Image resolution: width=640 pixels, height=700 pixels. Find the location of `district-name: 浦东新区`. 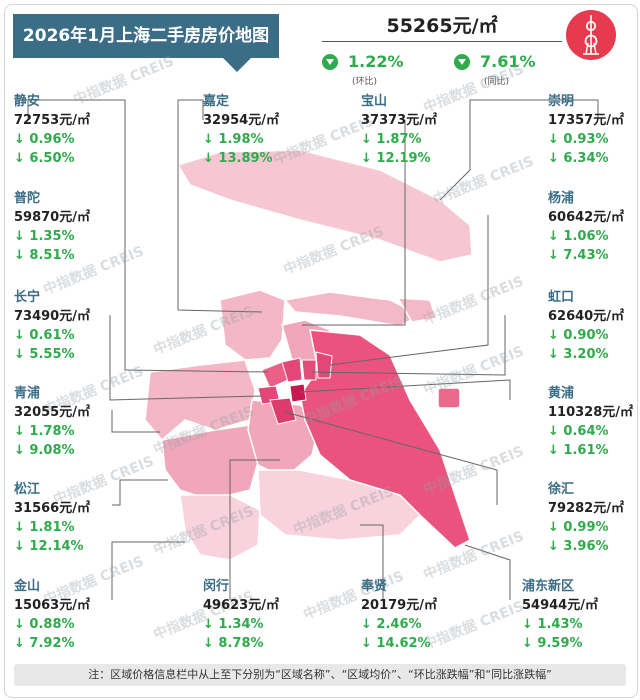

district-name: 浦东新区 is located at coordinates (548, 586).